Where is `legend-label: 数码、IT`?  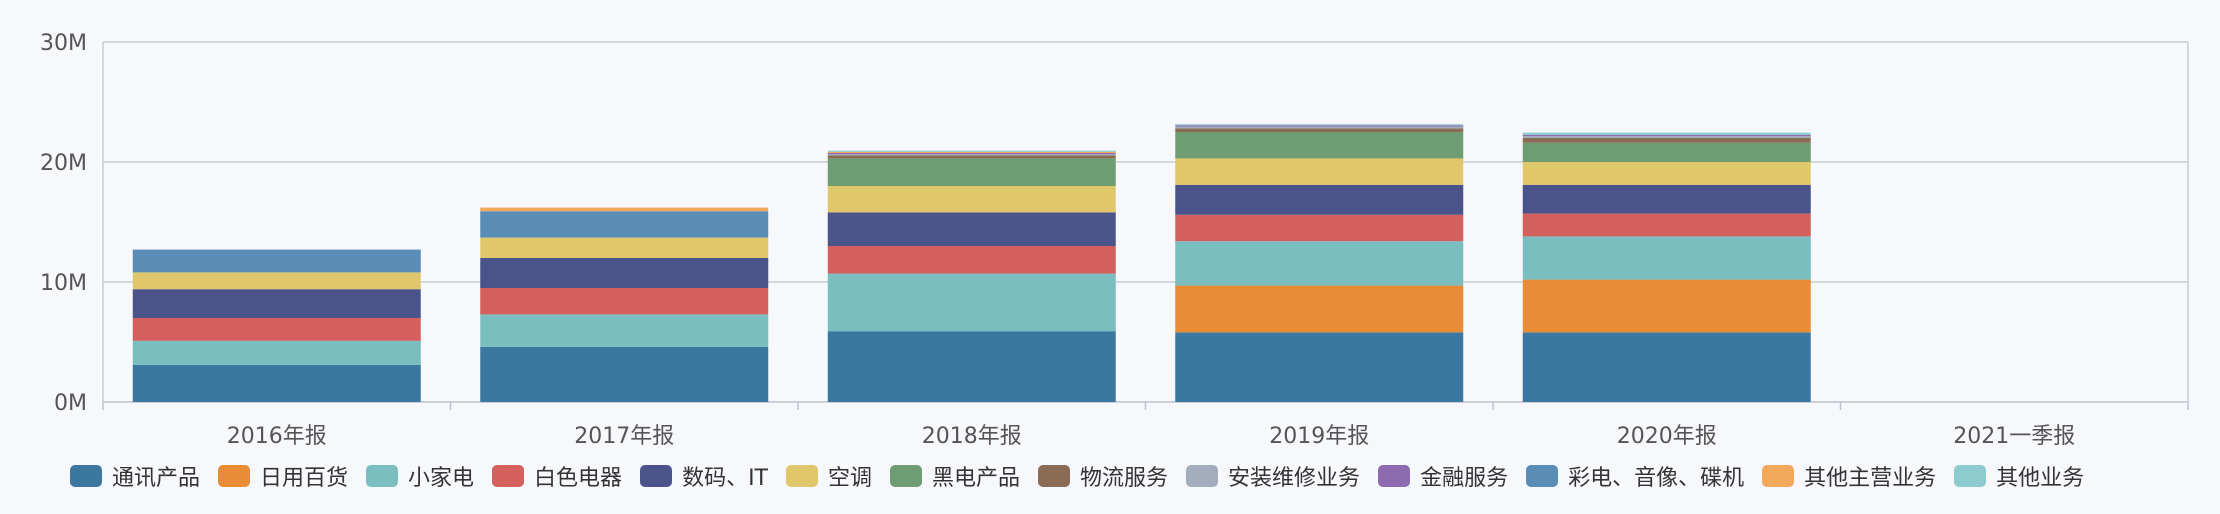 legend-label: 数码、IT is located at coordinates (725, 478).